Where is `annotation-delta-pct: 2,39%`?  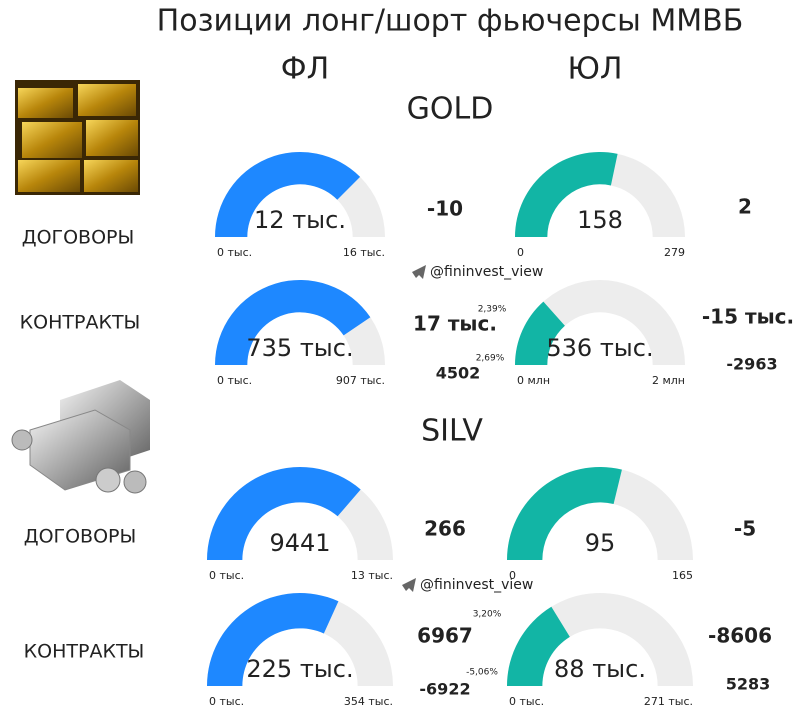 annotation-delta-pct: 2,39% is located at coordinates (492, 310).